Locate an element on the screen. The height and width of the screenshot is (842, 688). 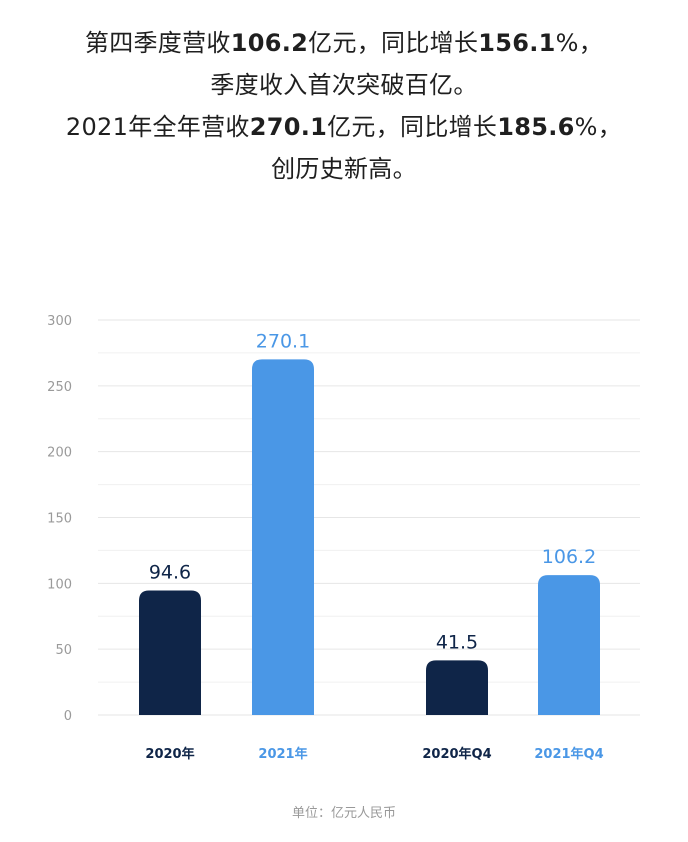
data-label: 41.5 is located at coordinates (457, 642).